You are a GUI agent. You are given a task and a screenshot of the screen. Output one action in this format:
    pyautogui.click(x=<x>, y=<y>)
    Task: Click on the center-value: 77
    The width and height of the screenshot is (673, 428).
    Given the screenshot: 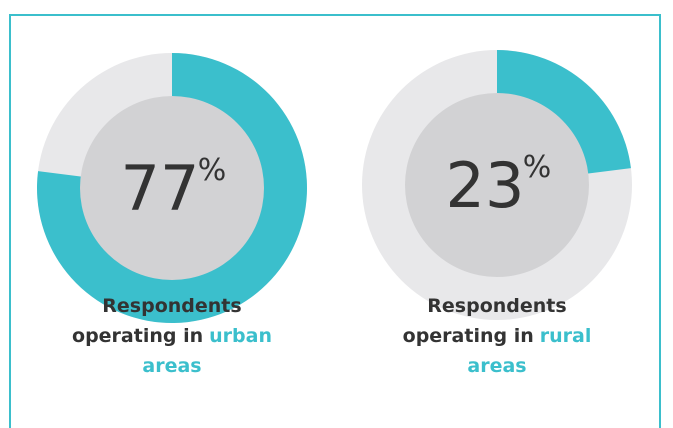 What is the action you would take?
    pyautogui.click(x=160, y=188)
    